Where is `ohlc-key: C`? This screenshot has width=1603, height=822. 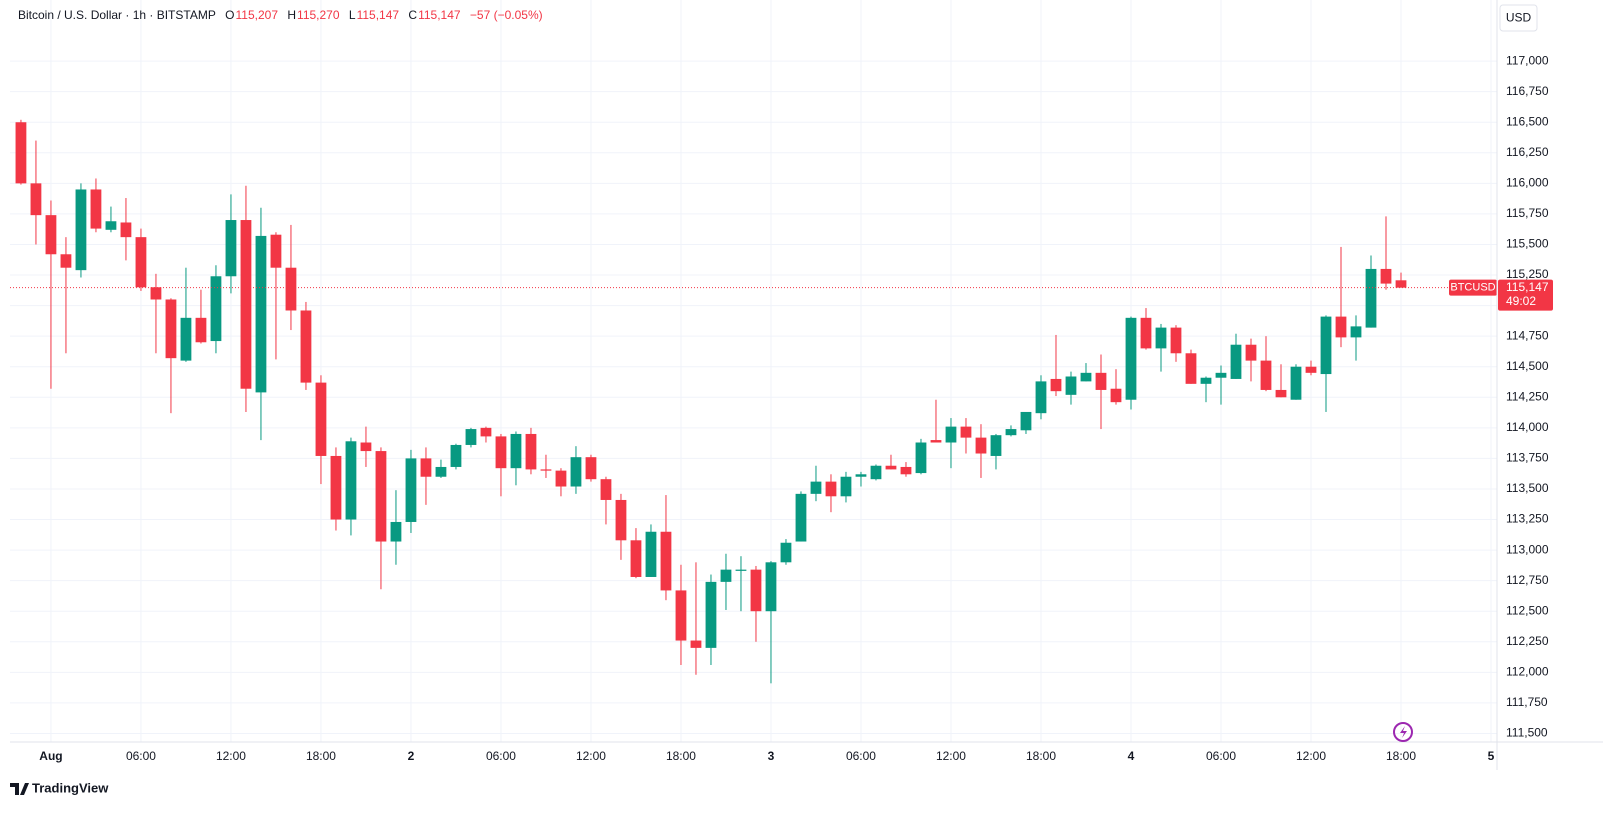 ohlc-key: C is located at coordinates (413, 15).